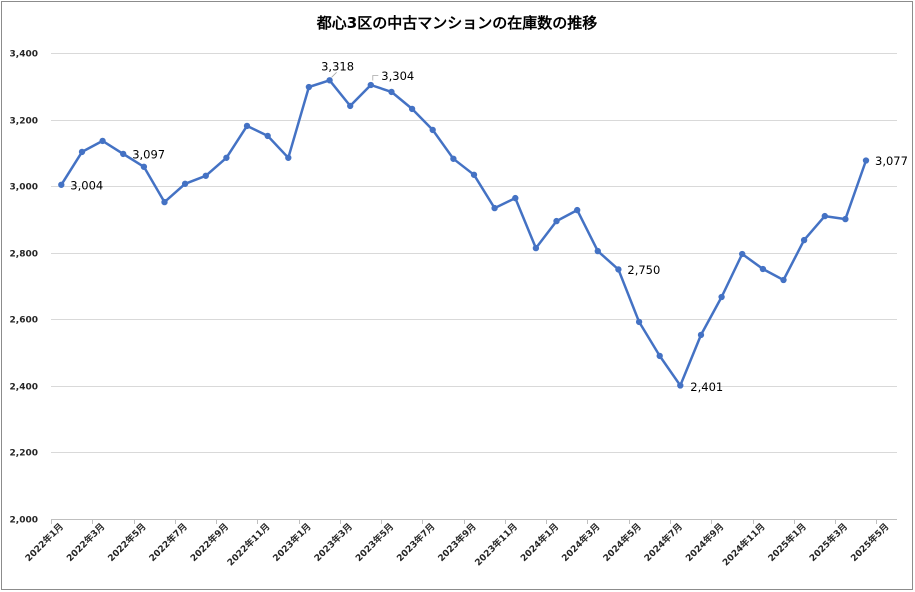 Image resolution: width=915 pixels, height=592 pixels. Describe the element at coordinates (24, 521) in the screenshot. I see `y-tick-label: 2,000` at that location.